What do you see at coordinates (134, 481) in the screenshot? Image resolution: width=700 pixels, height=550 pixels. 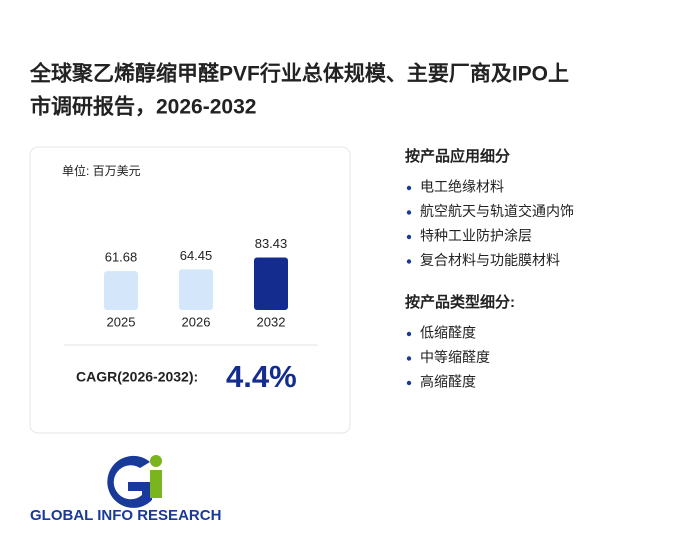 I see `logo-mark` at bounding box center [134, 481].